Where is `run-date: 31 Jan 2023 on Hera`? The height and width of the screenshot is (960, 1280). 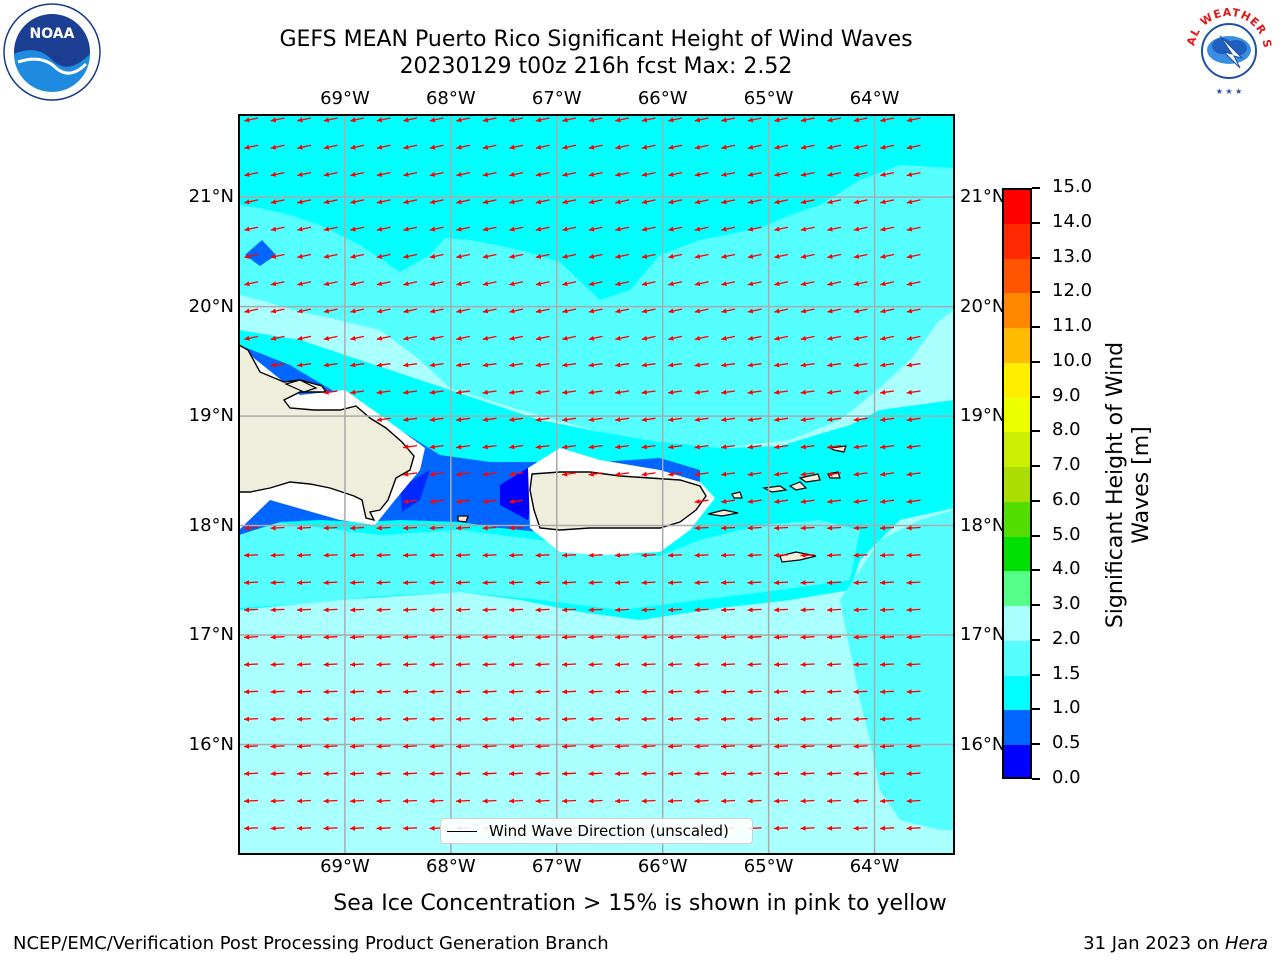
run-date: 31 Jan 2023 on Hera is located at coordinates (1175, 944).